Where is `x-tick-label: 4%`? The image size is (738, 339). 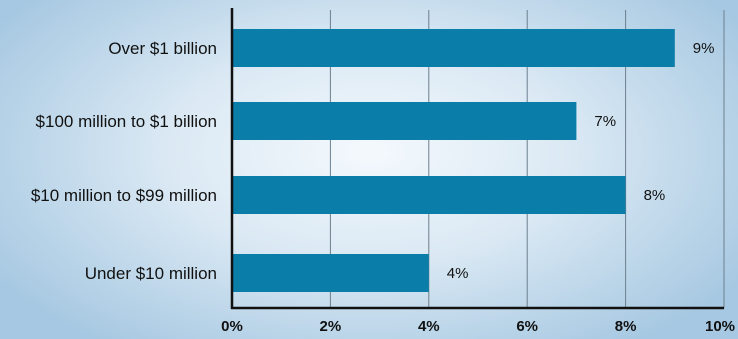
x-tick-label: 4% is located at coordinates (429, 326).